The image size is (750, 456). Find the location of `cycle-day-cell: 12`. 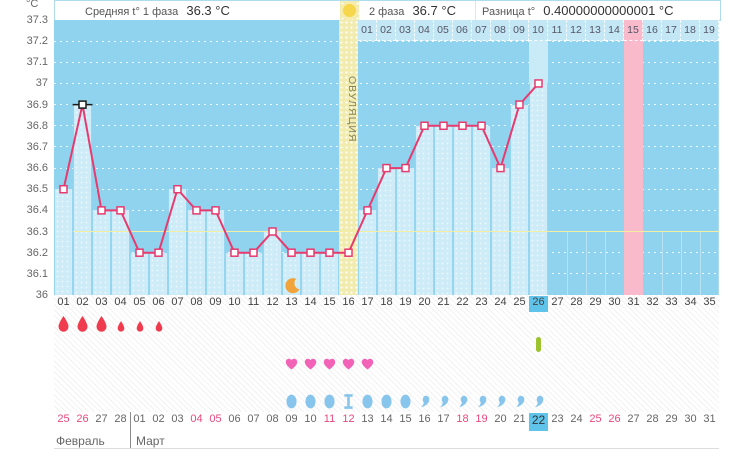

cycle-day-cell: 12 is located at coordinates (272, 302).